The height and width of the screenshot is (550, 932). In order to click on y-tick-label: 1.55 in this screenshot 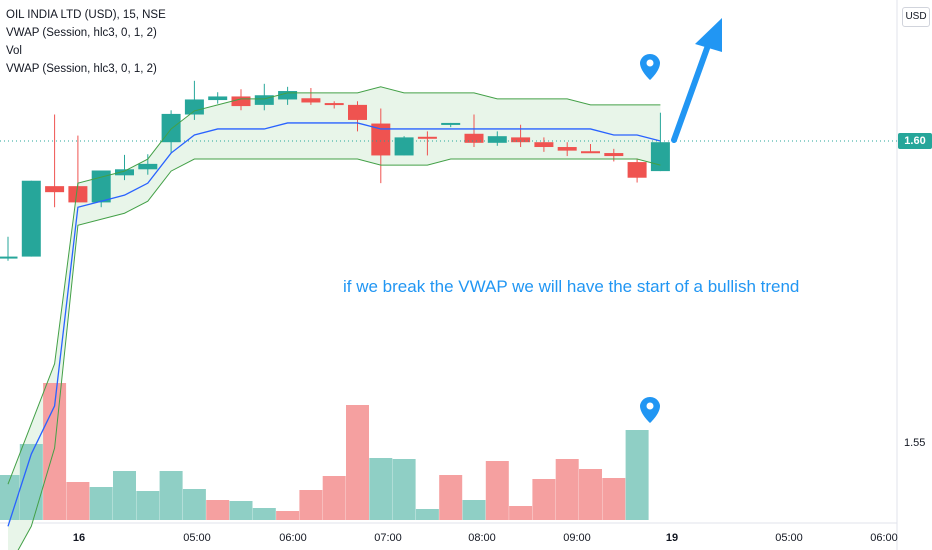, I will do `click(914, 443)`.